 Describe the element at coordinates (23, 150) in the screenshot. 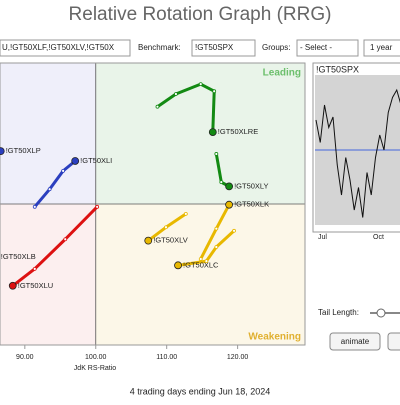

I see `series-label: !GT50XLP` at that location.